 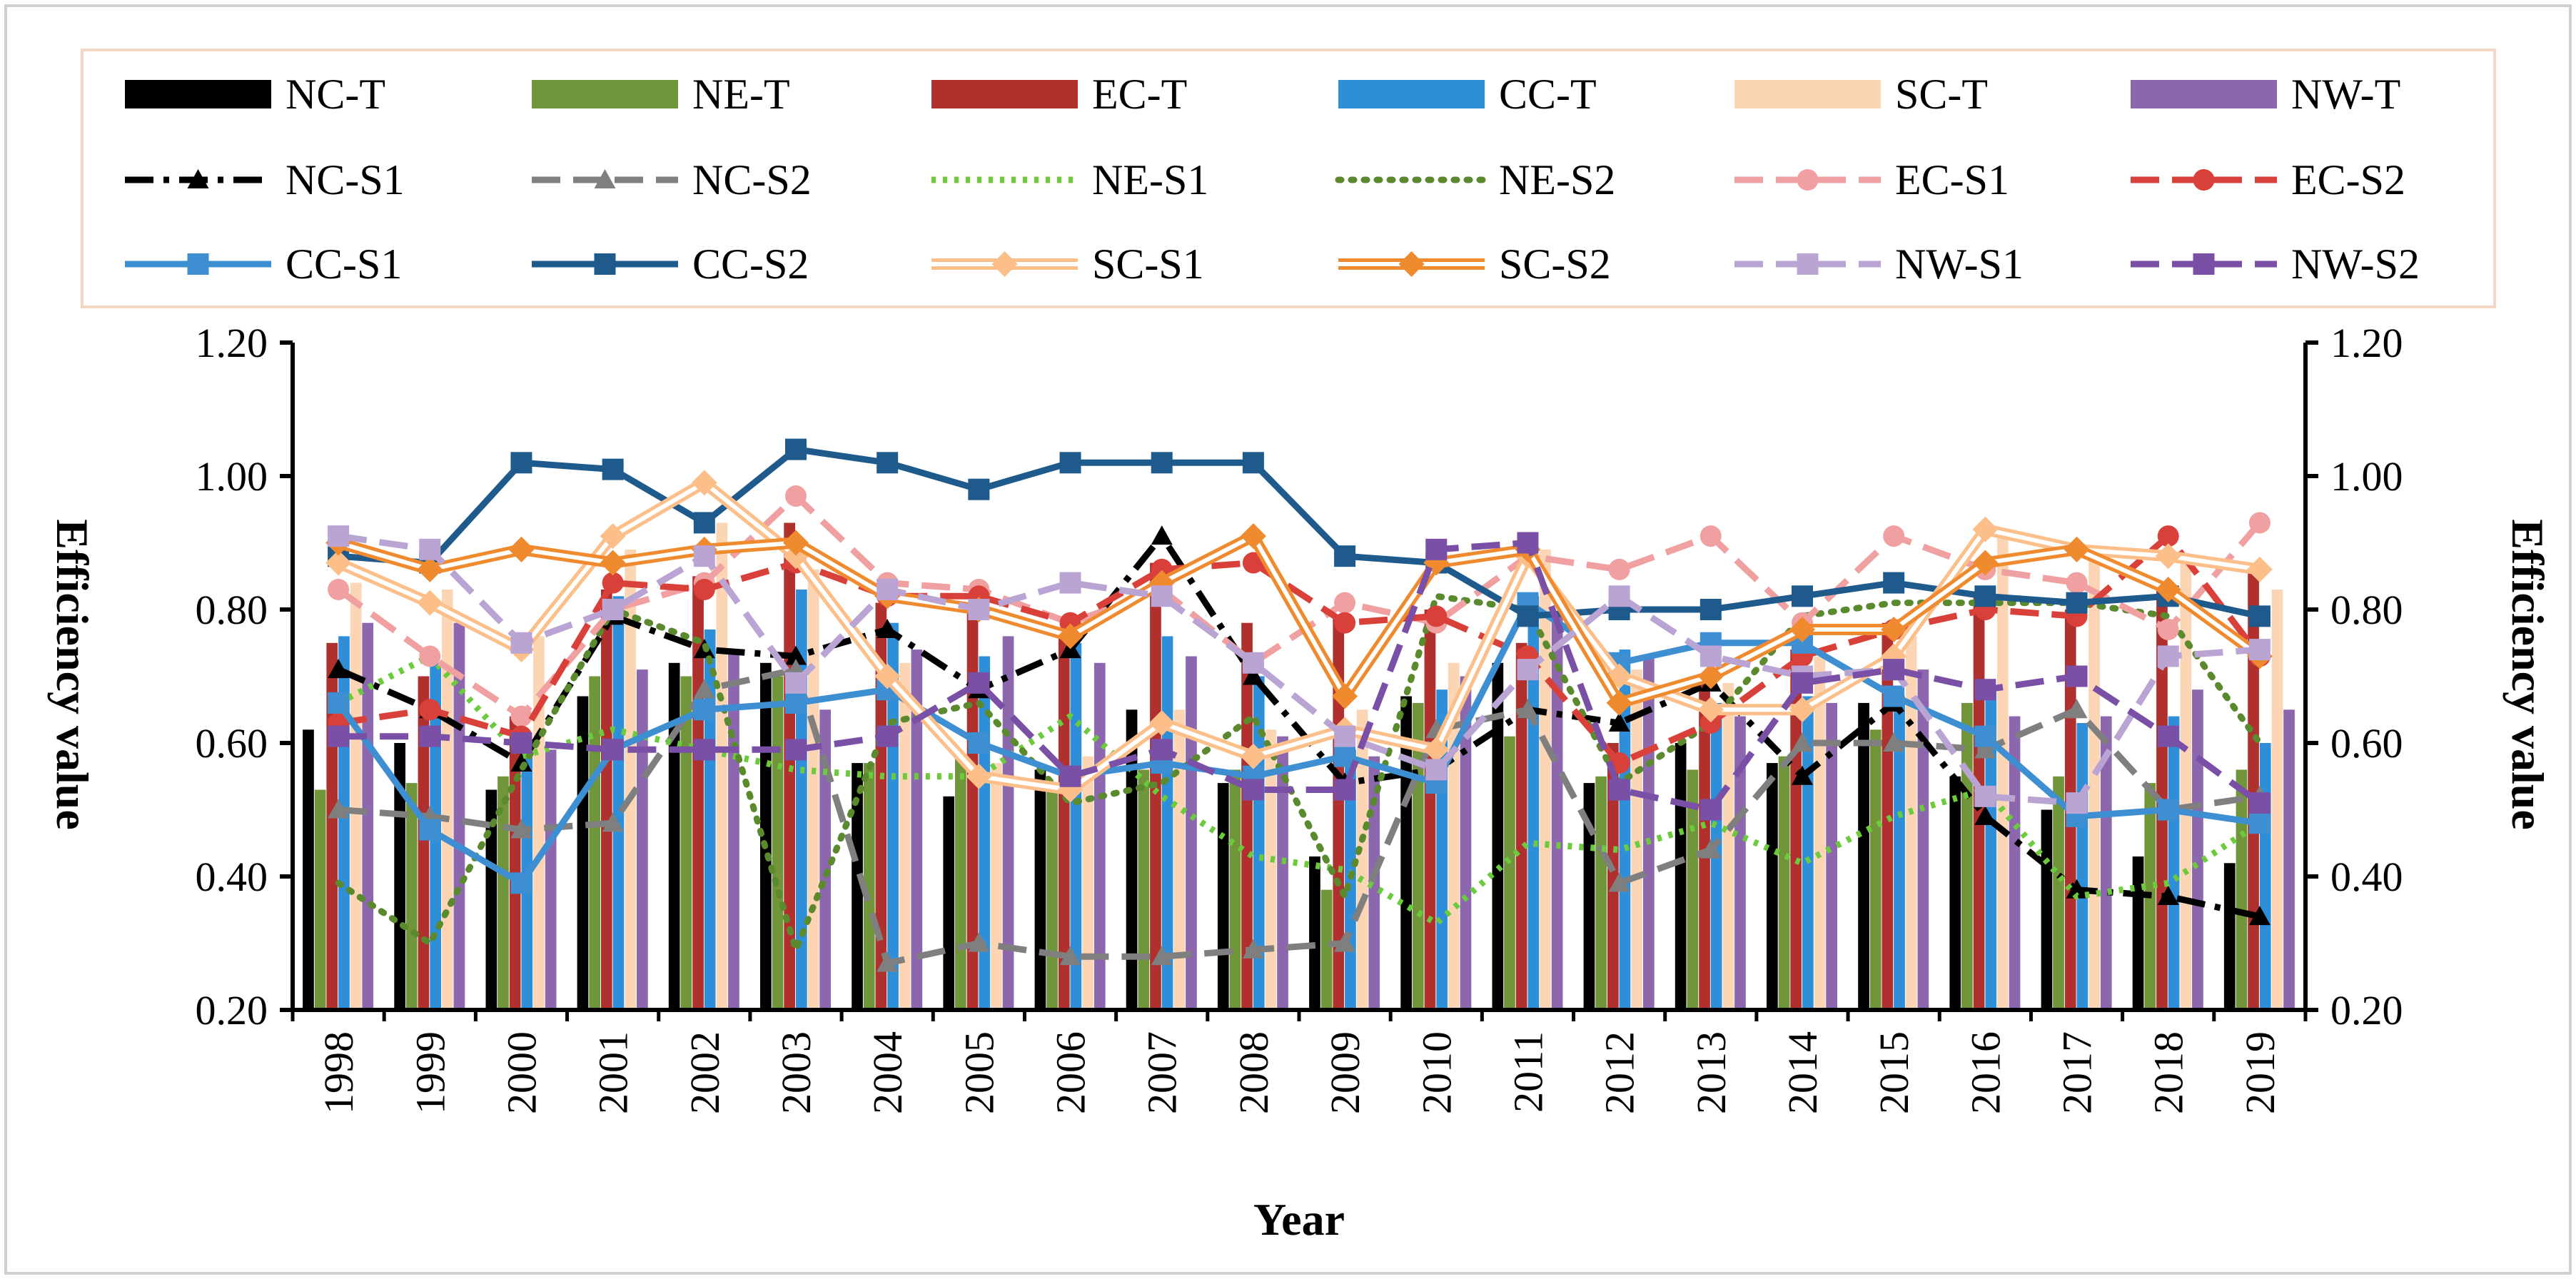 I want to click on legend-label-nw-s2: NW-S2, so click(x=2355, y=265).